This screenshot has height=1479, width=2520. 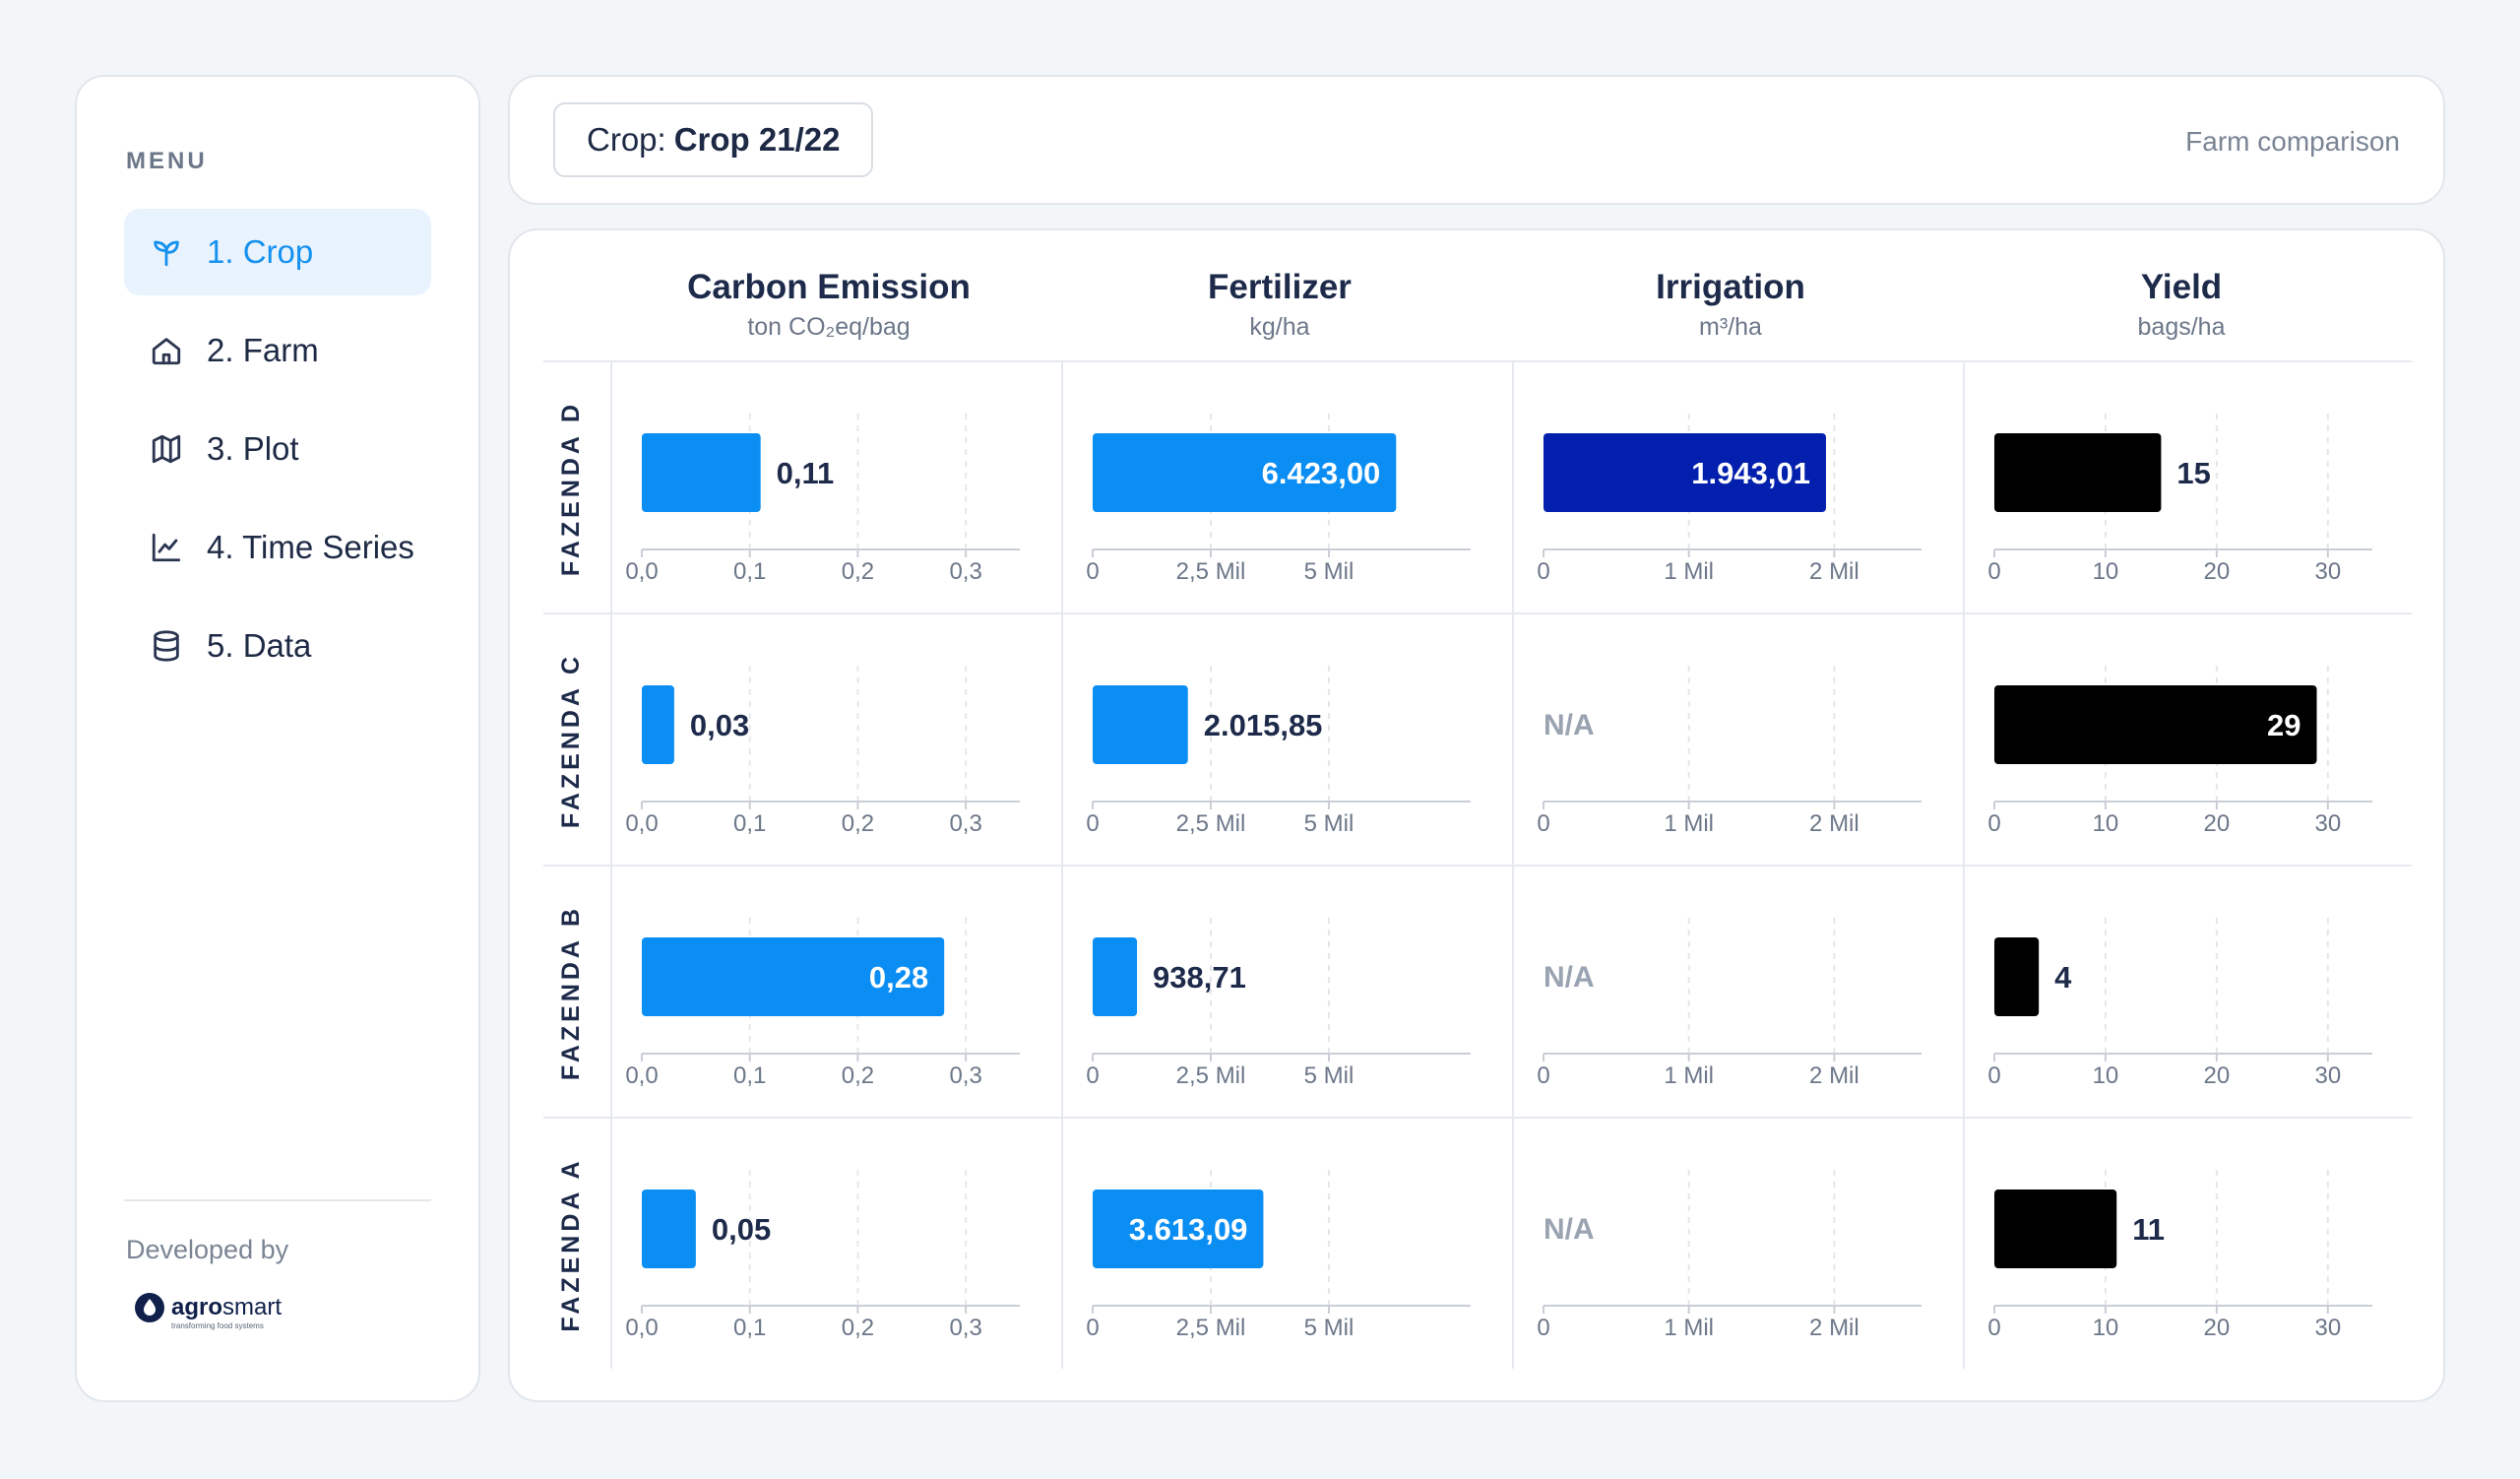 What do you see at coordinates (1729, 500) in the screenshot?
I see `chart-cell-svg: 0 1 Mil 2 Mil 1.943,01` at bounding box center [1729, 500].